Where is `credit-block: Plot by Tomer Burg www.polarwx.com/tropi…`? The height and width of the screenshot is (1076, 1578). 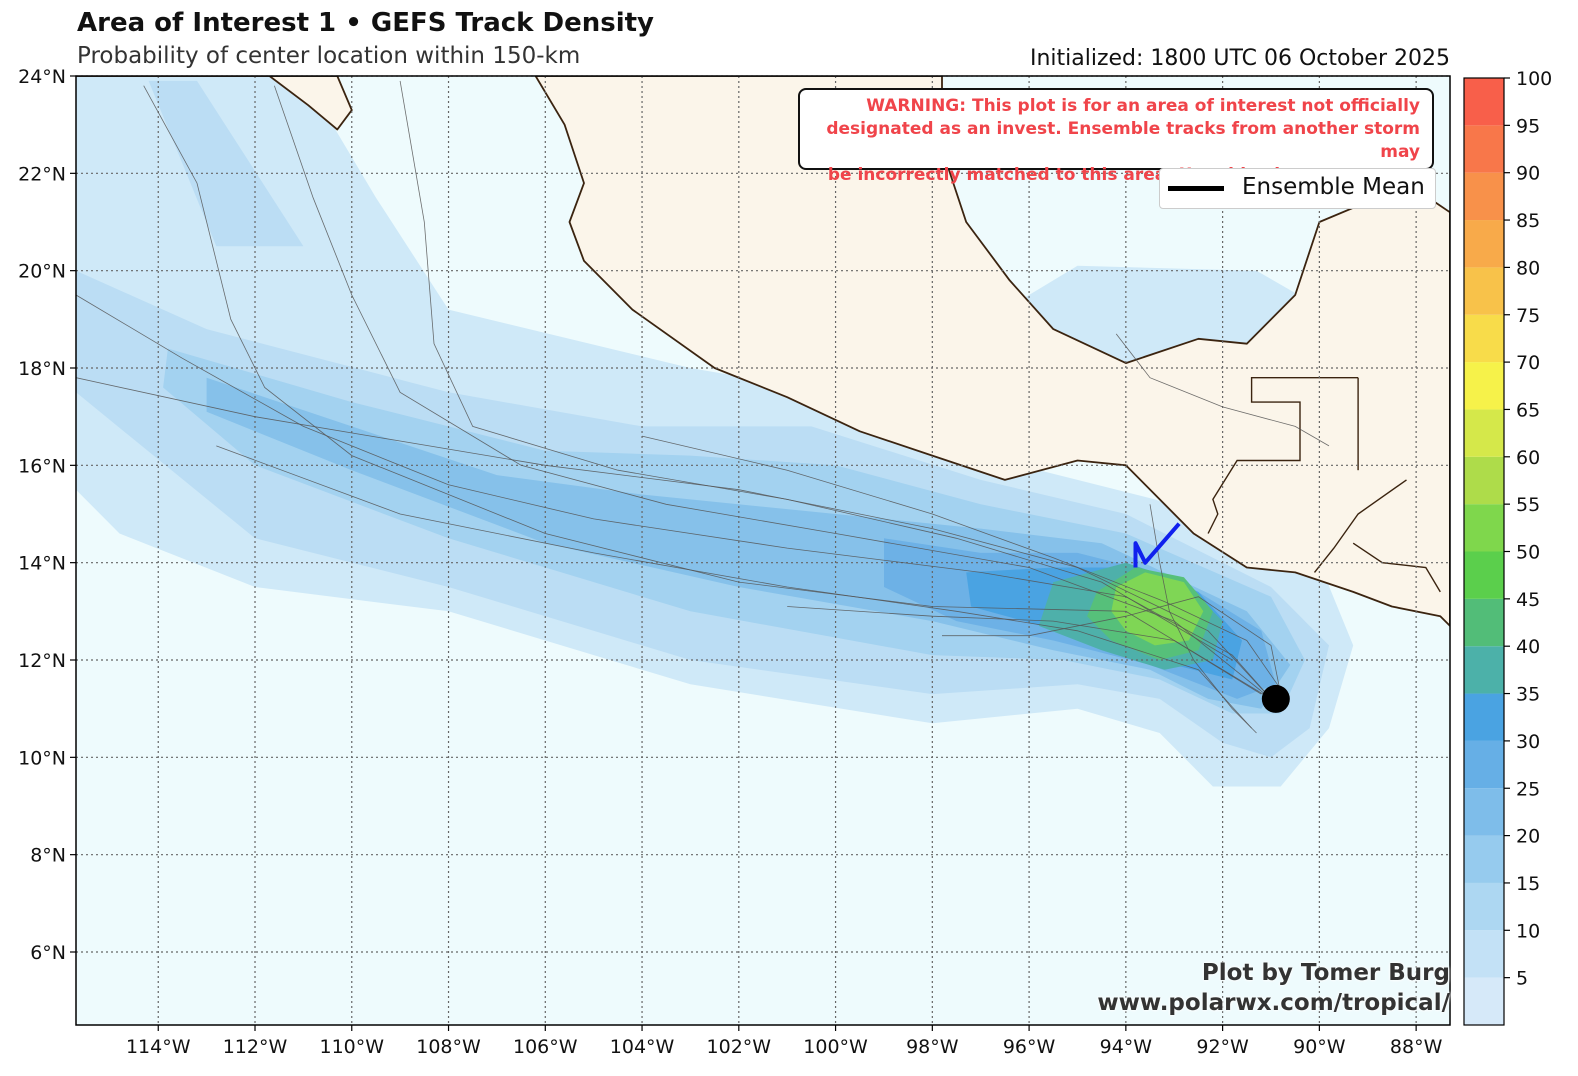
credit-block: Plot by Tomer Burg www.polarwx.com/tropi… is located at coordinates (1273, 988).